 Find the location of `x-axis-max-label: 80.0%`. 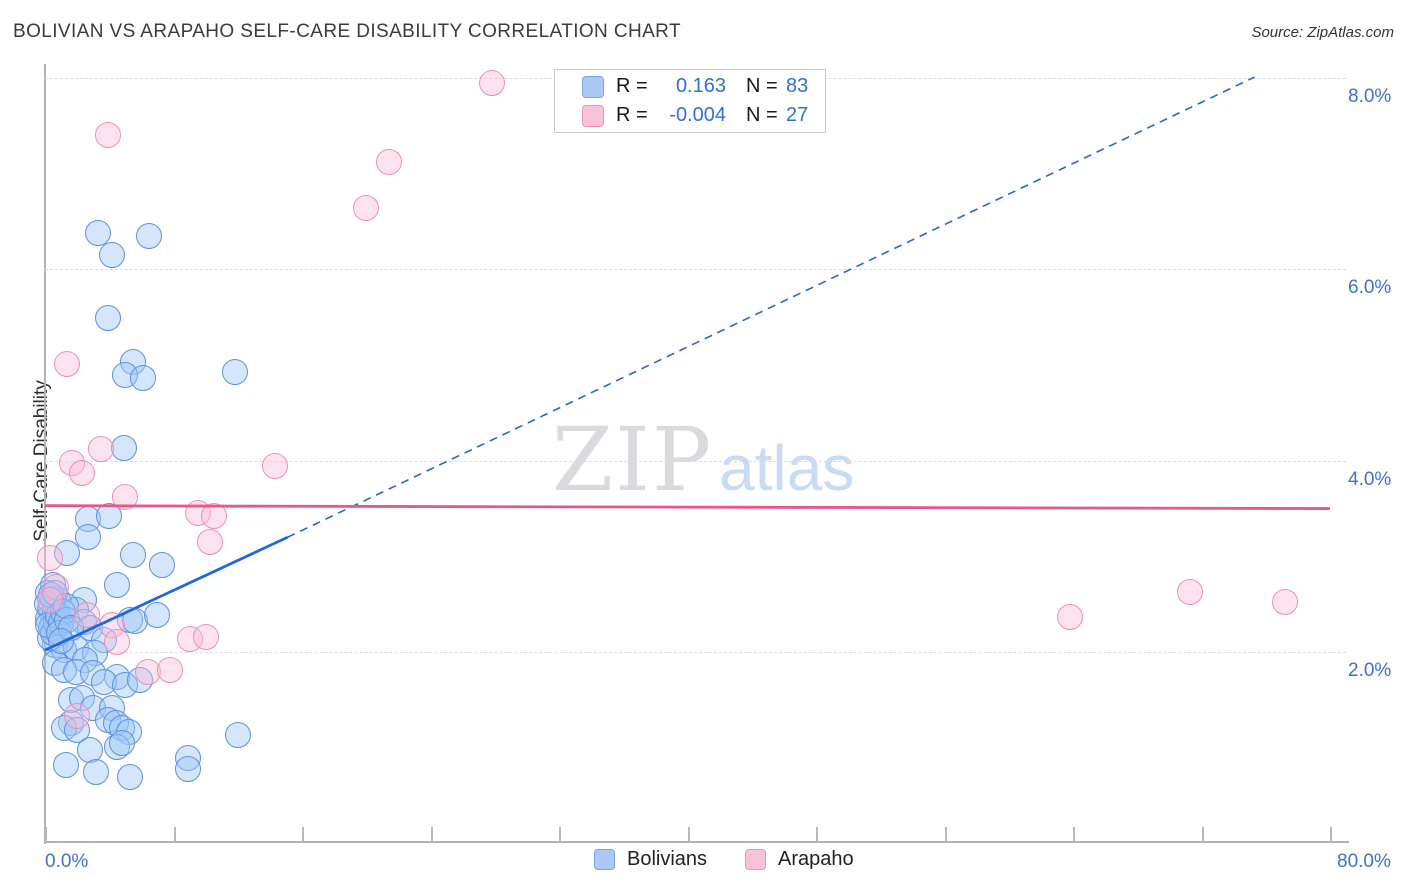

x-axis-max-label: 80.0% is located at coordinates (1364, 861).